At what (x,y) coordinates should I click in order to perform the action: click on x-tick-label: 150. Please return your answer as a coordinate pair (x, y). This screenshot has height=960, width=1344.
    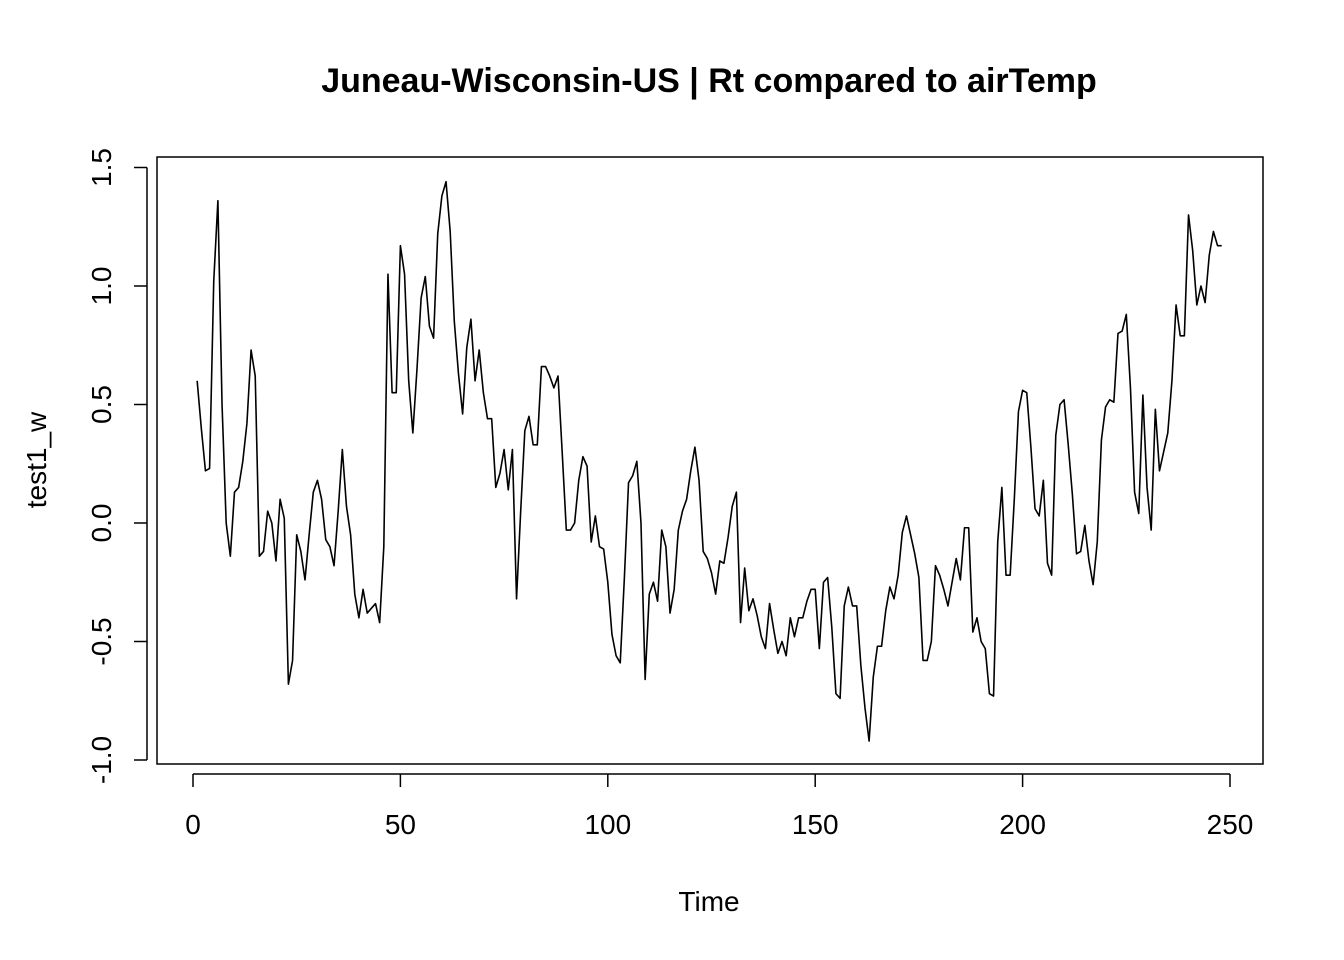
    Looking at the image, I should click on (815, 824).